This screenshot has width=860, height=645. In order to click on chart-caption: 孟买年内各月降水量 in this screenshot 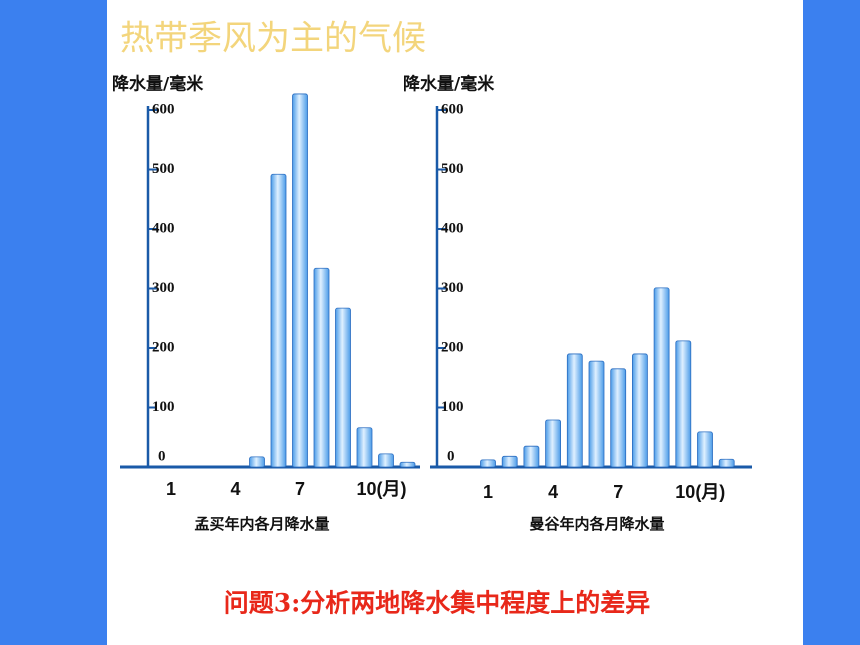, I will do `click(261, 524)`.